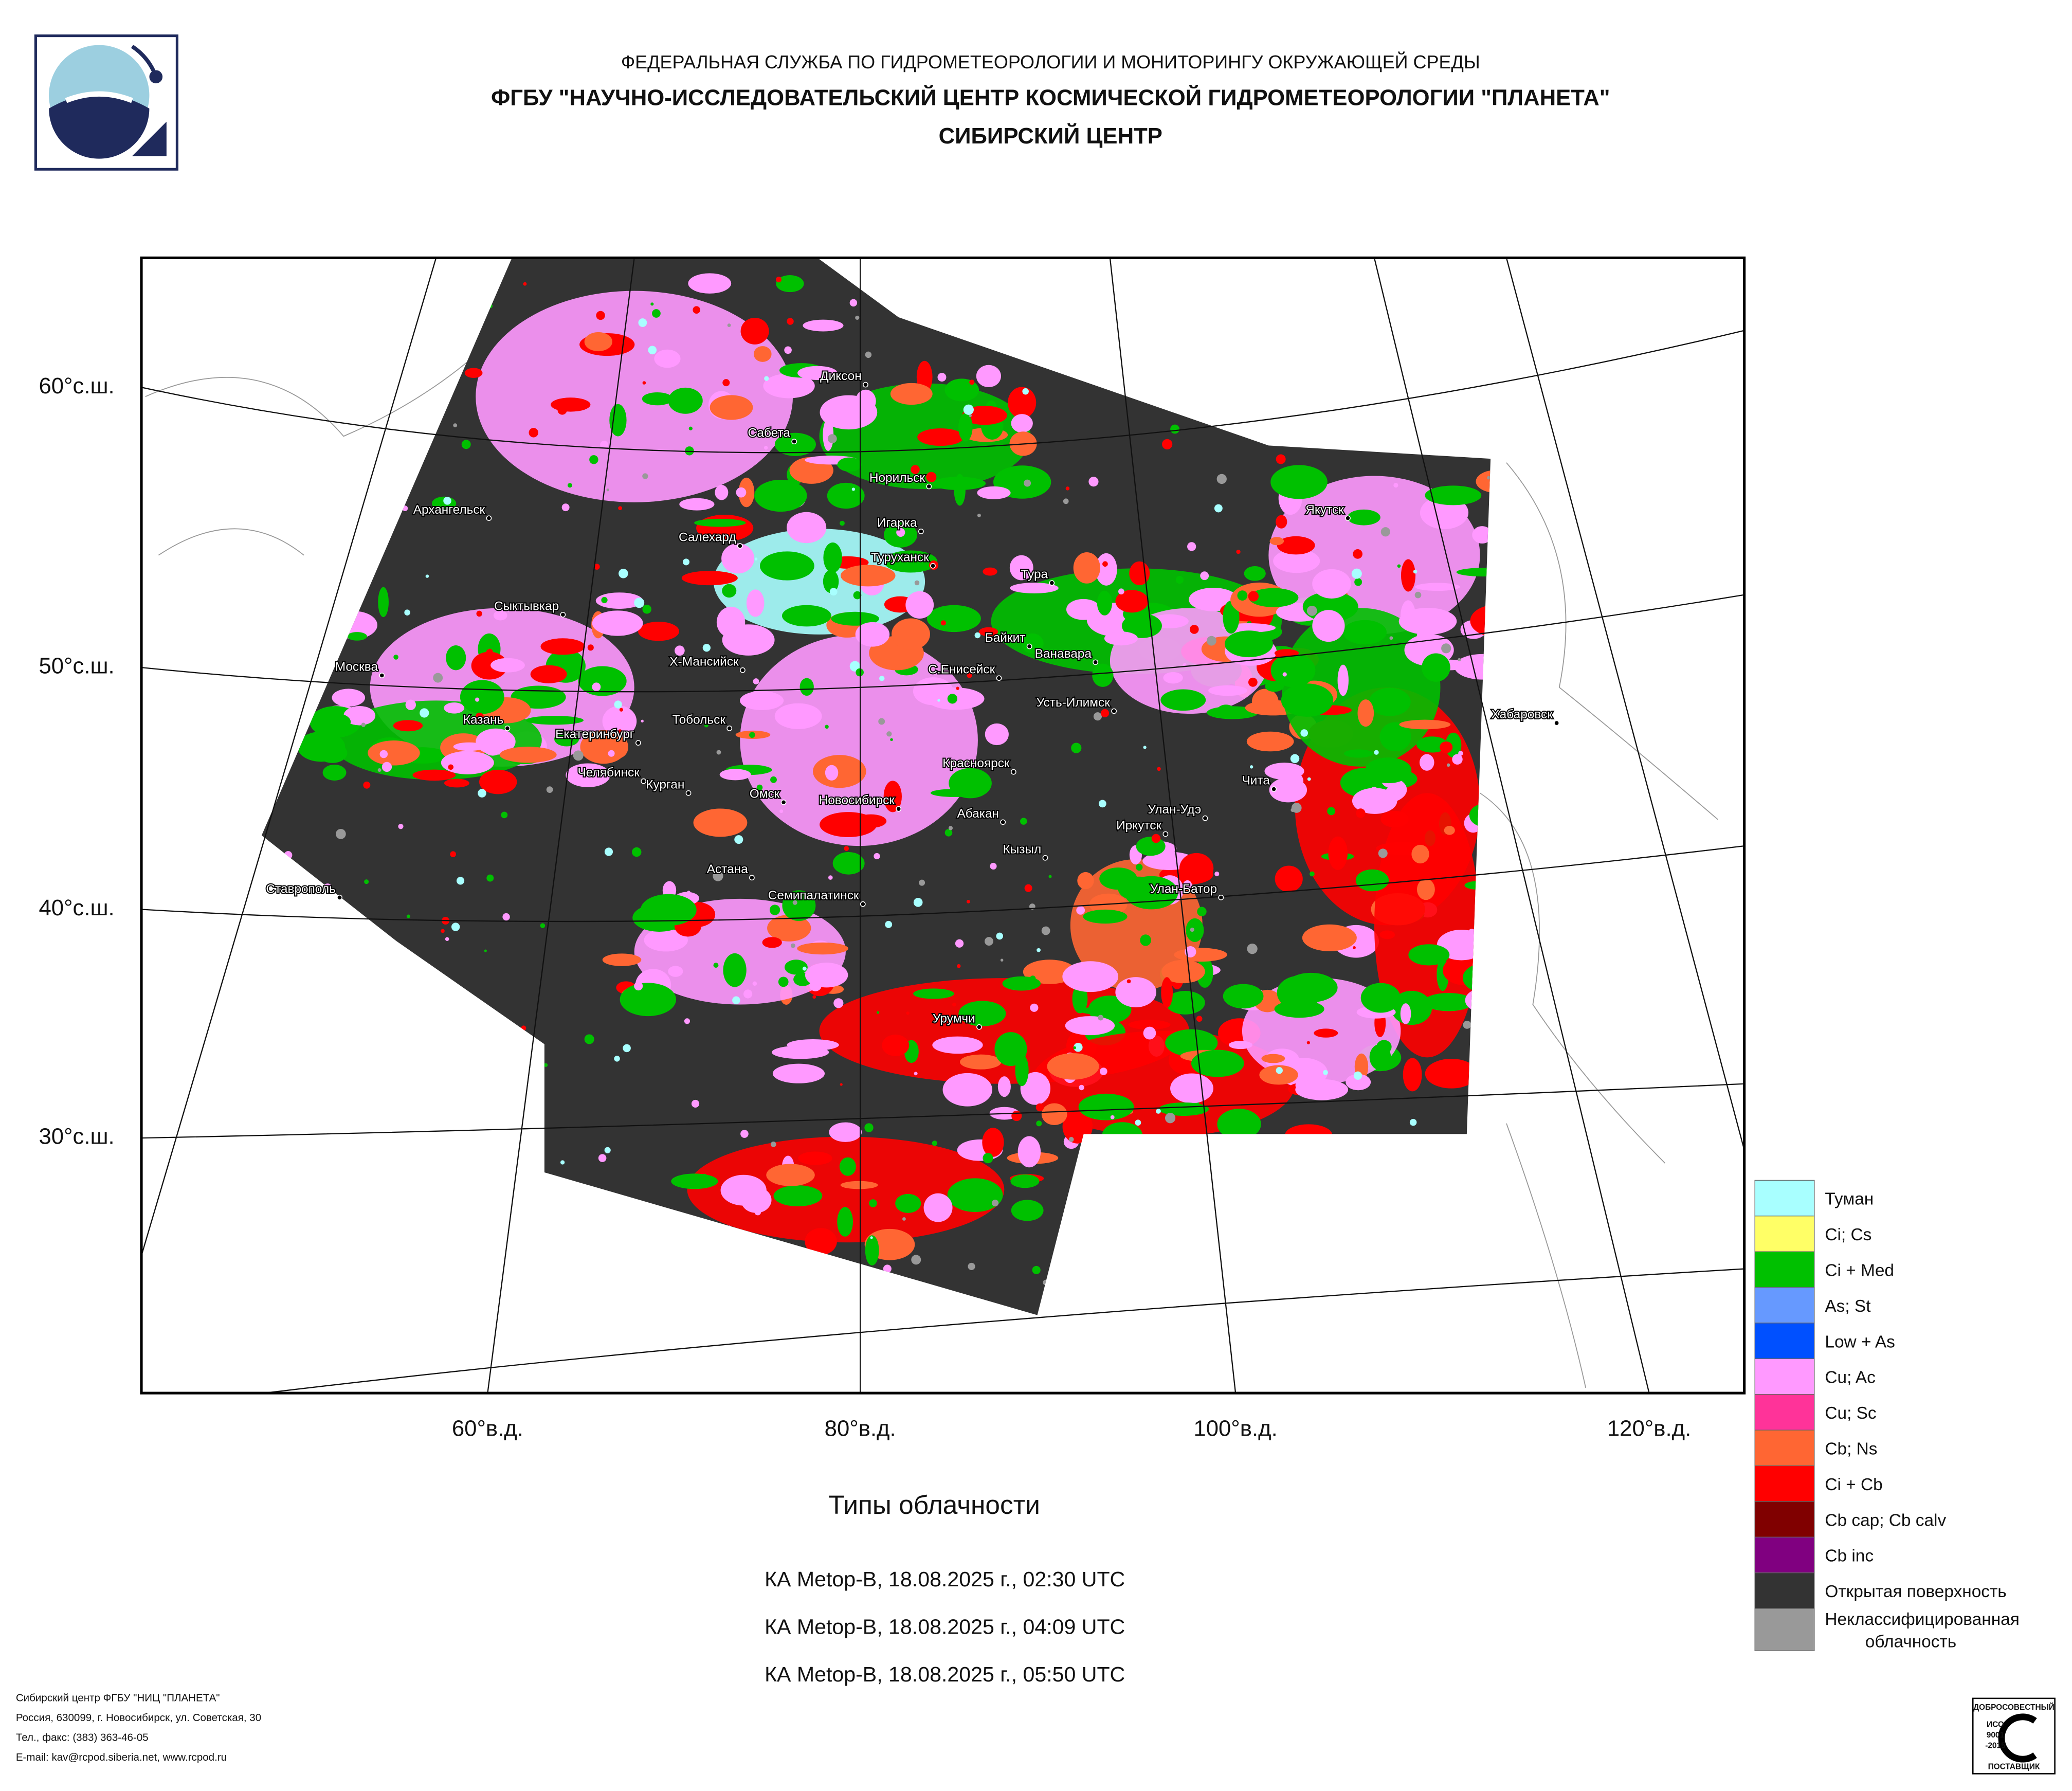  Describe the element at coordinates (1849, 1556) in the screenshot. I see `legend-label: Cb inc` at that location.